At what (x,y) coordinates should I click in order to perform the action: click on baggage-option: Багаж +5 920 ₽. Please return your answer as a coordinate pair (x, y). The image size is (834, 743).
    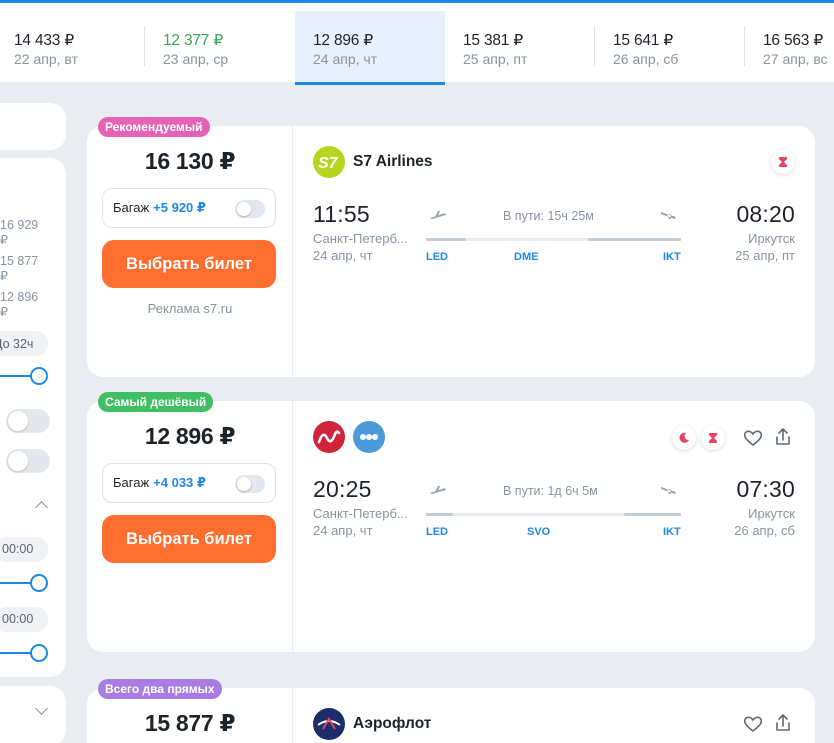
    Looking at the image, I should click on (189, 208).